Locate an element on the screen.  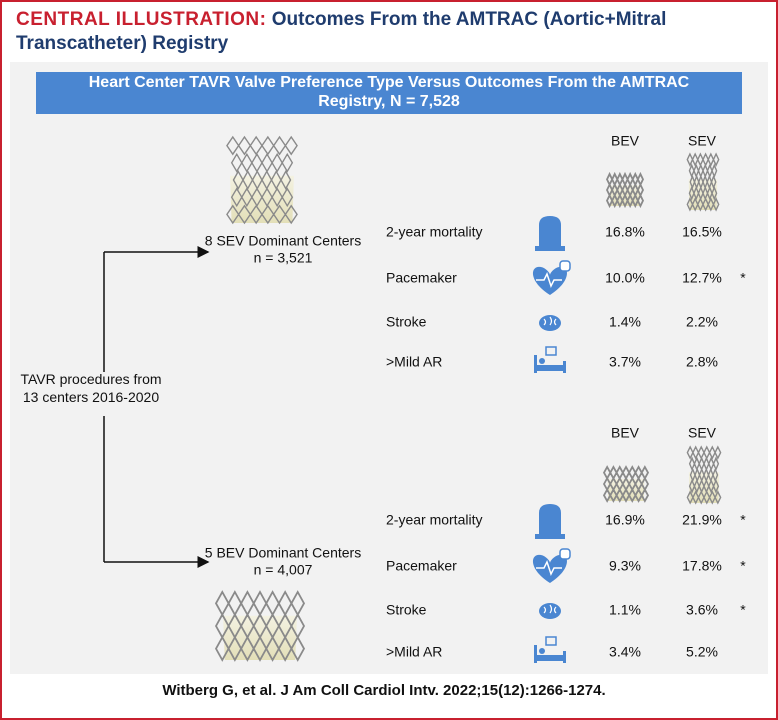
value-cell: 16.8% is located at coordinates (625, 232).